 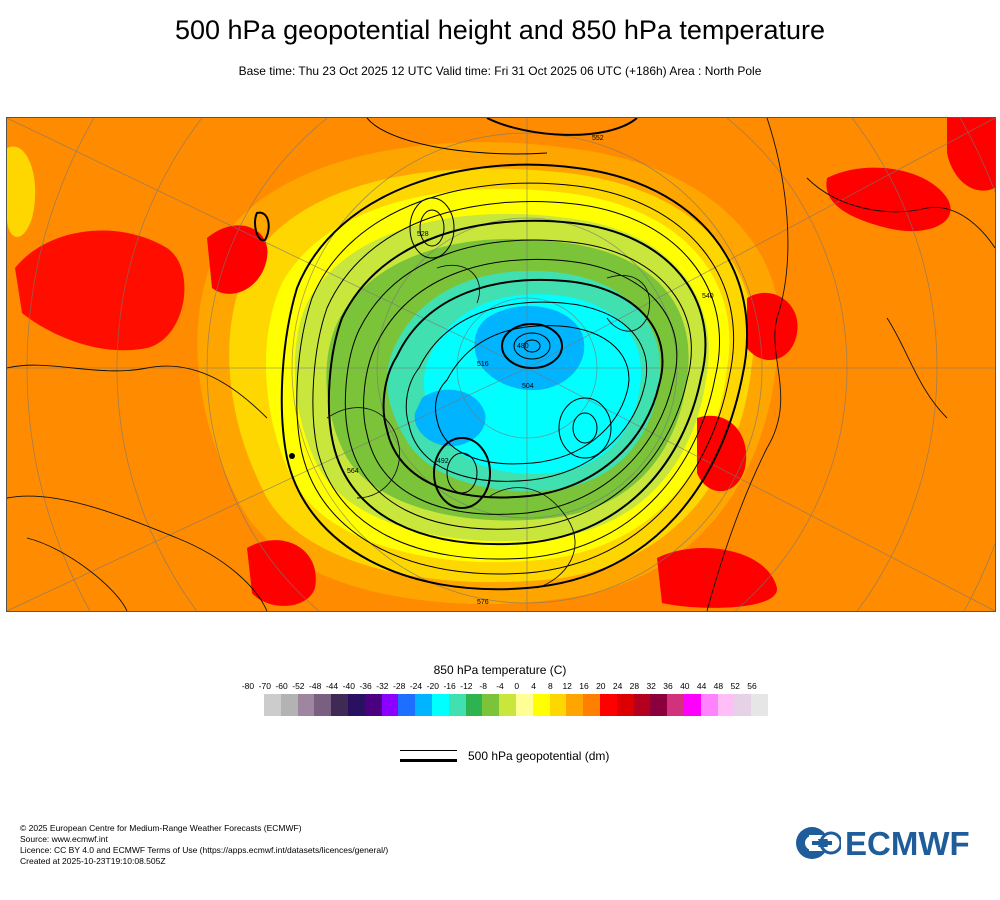 I want to click on legend-tick-label: -40, so click(x=348, y=686).